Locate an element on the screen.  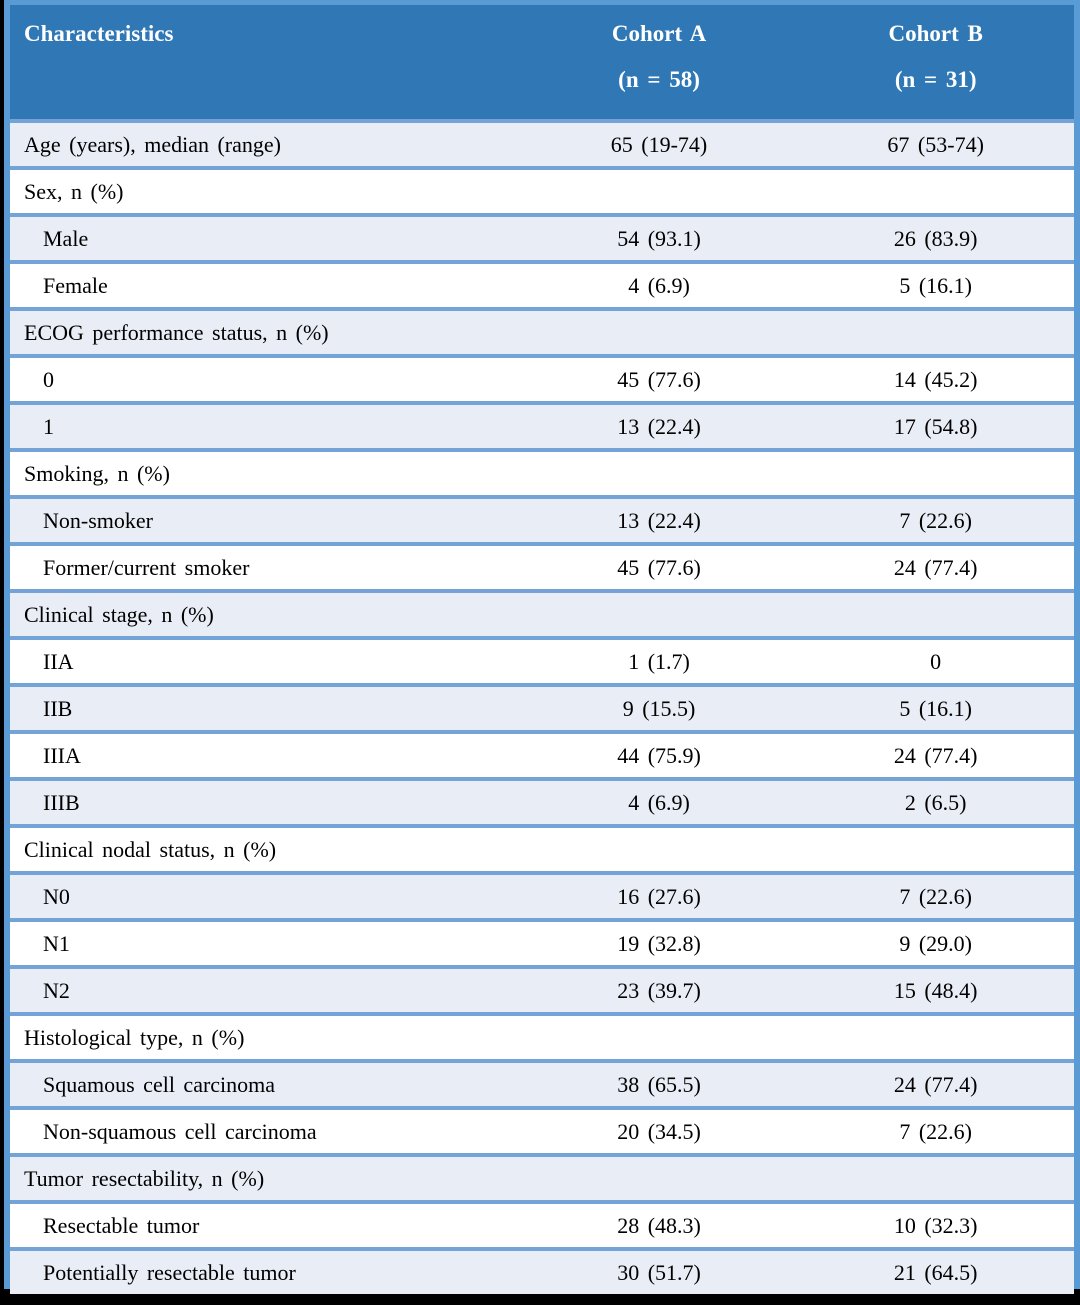
characteristic-cell: N0 is located at coordinates (56, 896).